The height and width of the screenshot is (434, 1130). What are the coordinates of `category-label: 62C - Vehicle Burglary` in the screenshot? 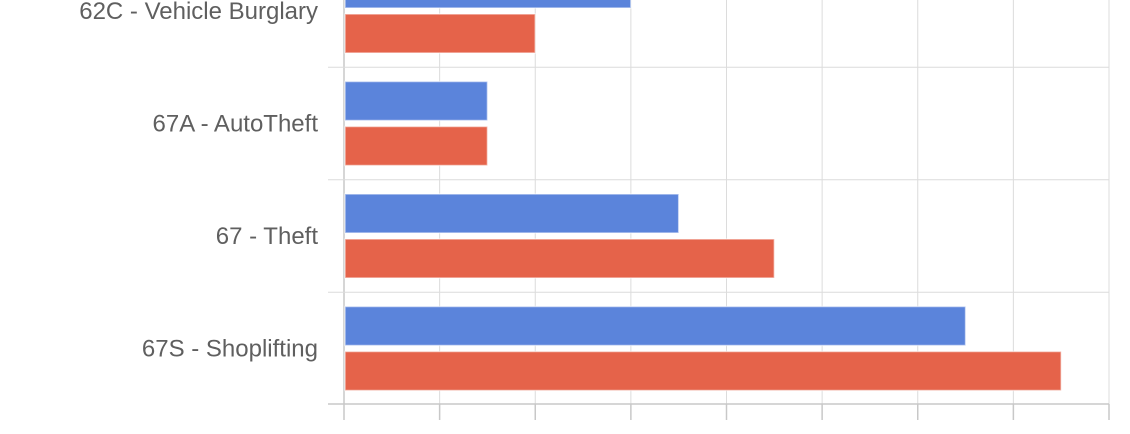 It's located at (198, 12).